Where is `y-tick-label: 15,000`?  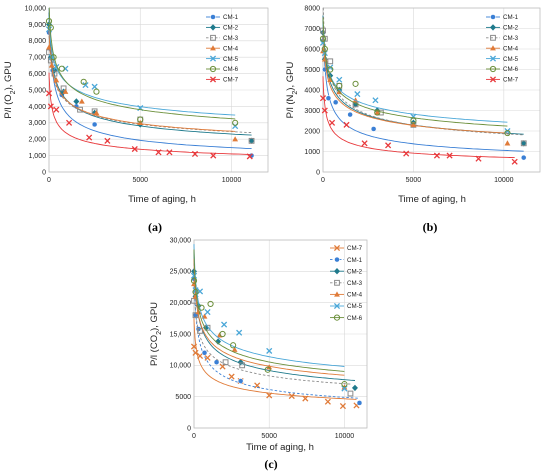
y-tick-label: 15,000 is located at coordinates (181, 334).